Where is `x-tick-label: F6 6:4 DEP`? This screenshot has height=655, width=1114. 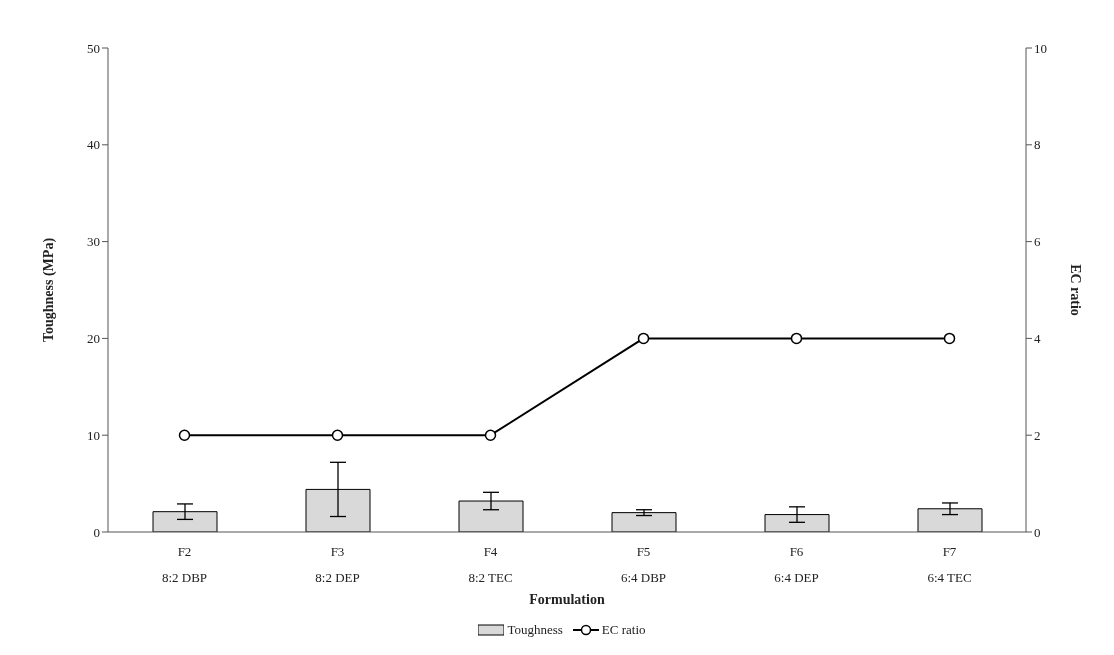
x-tick-label: F6 6:4 DEP is located at coordinates (796, 564).